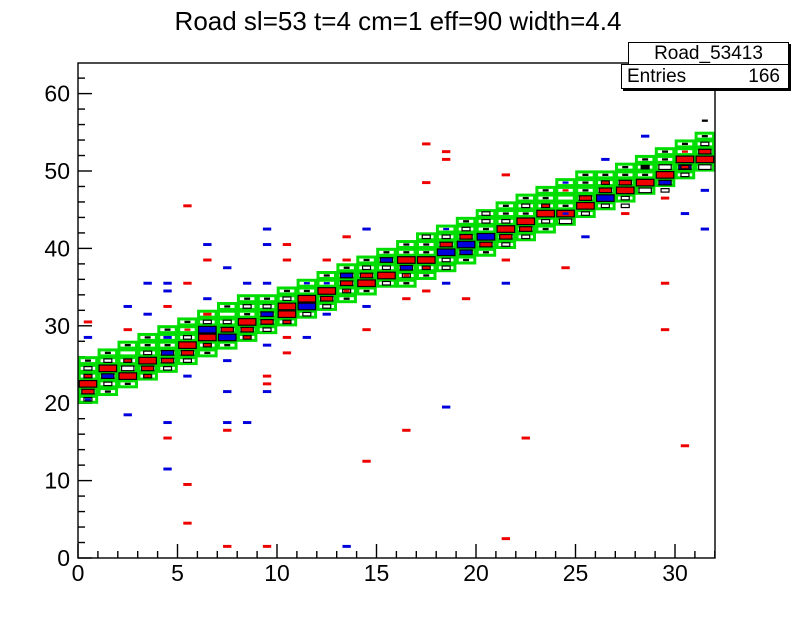  Describe the element at coordinates (57, 94) in the screenshot. I see `svg-text: 60` at that location.